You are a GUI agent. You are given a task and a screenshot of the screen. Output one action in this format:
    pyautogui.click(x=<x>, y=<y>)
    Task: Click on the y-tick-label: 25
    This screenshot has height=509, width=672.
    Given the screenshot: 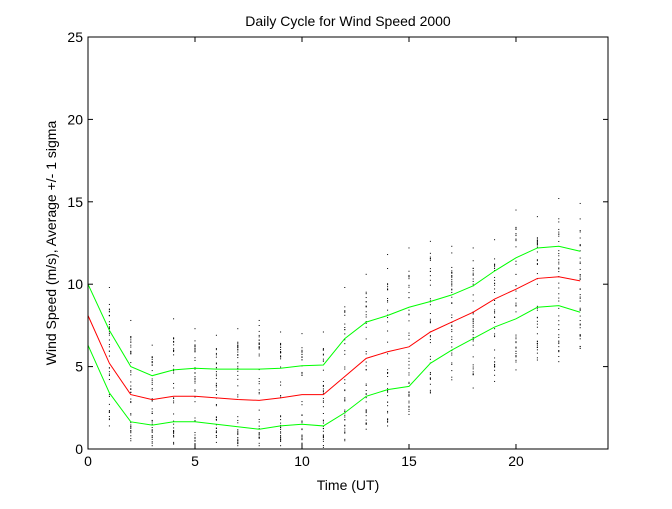 What is the action you would take?
    pyautogui.click(x=75, y=37)
    